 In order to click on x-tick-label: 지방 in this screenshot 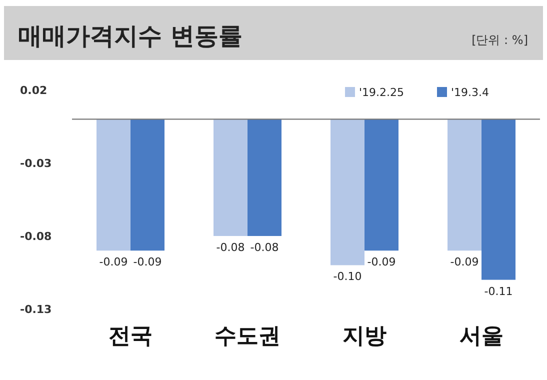, I will do `click(364, 336)`.